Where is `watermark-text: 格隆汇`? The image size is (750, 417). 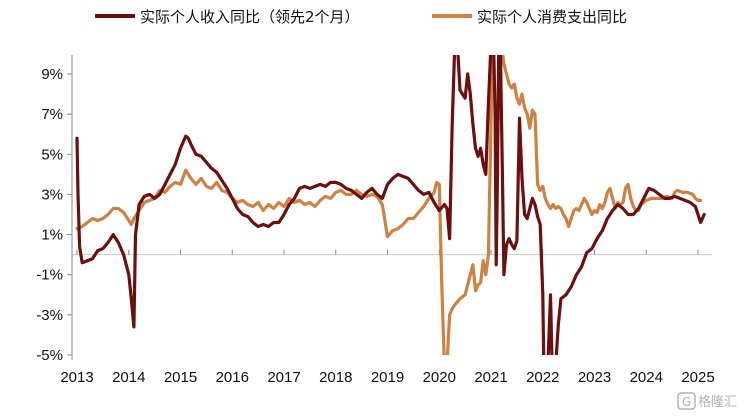 watermark-text: 格隆汇 is located at coordinates (717, 402).